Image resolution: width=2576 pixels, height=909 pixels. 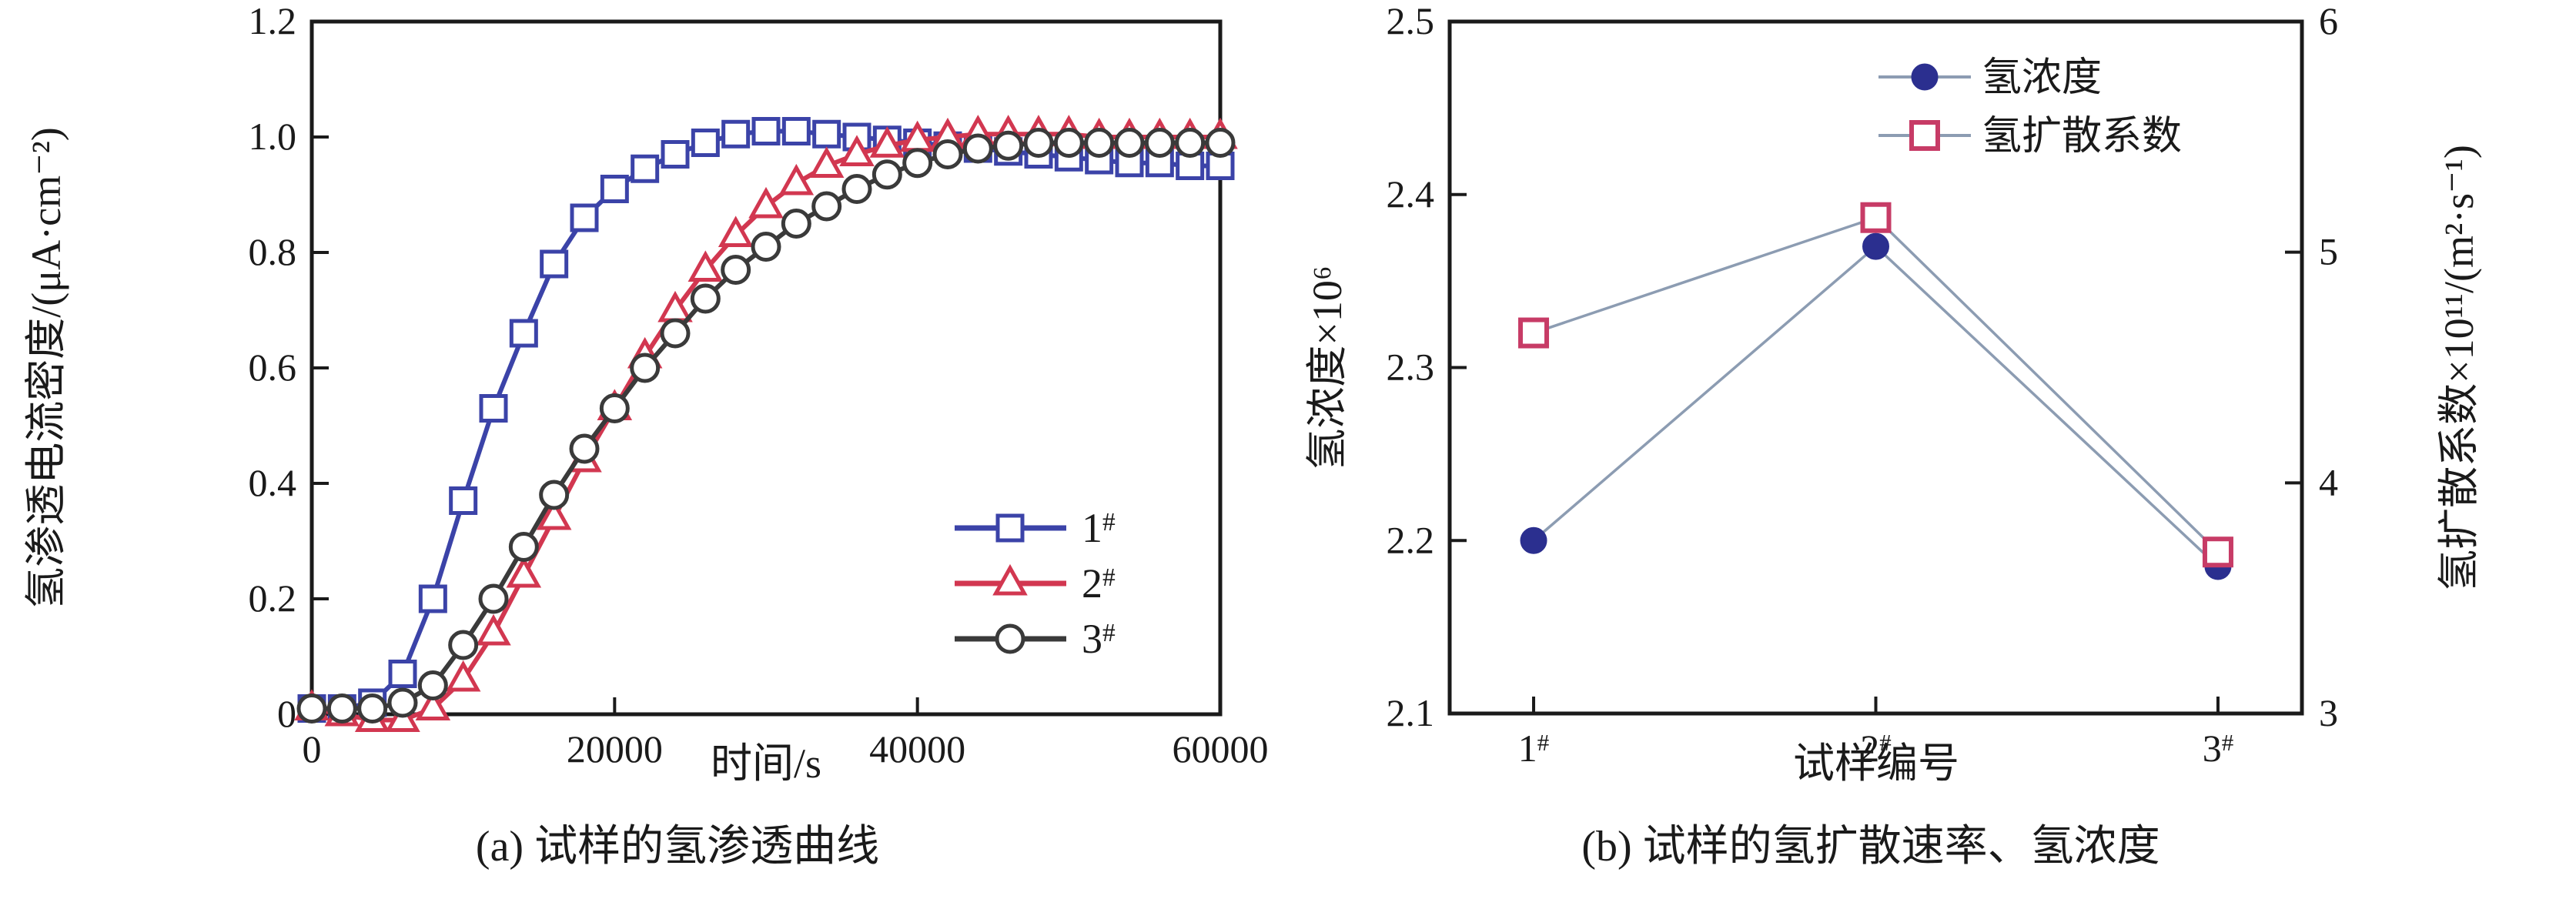 What do you see at coordinates (1411, 539) in the screenshot?
I see `y-tick-left-label: 2.2` at bounding box center [1411, 539].